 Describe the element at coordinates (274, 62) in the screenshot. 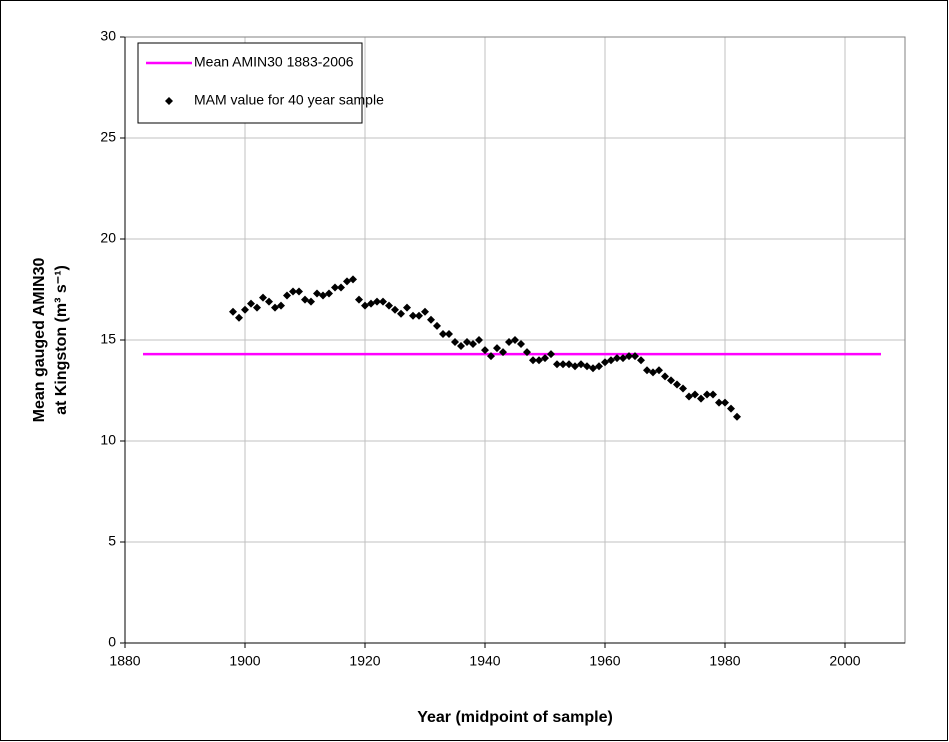

I see `legend-label: Mean AMIN30 1883-2006` at that location.